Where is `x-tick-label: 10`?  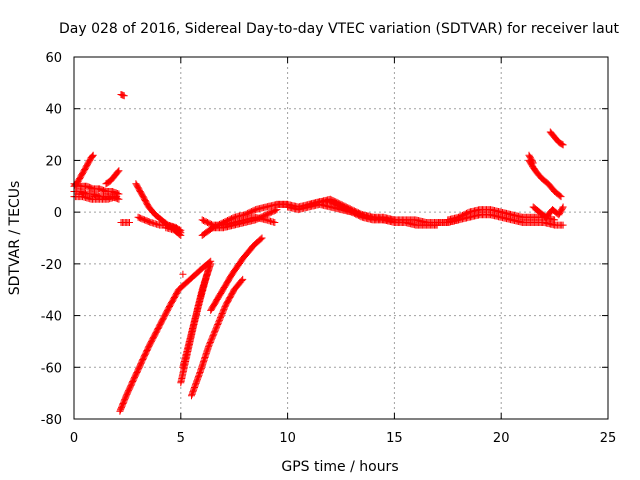
x-tick-label: 10 is located at coordinates (287, 438).